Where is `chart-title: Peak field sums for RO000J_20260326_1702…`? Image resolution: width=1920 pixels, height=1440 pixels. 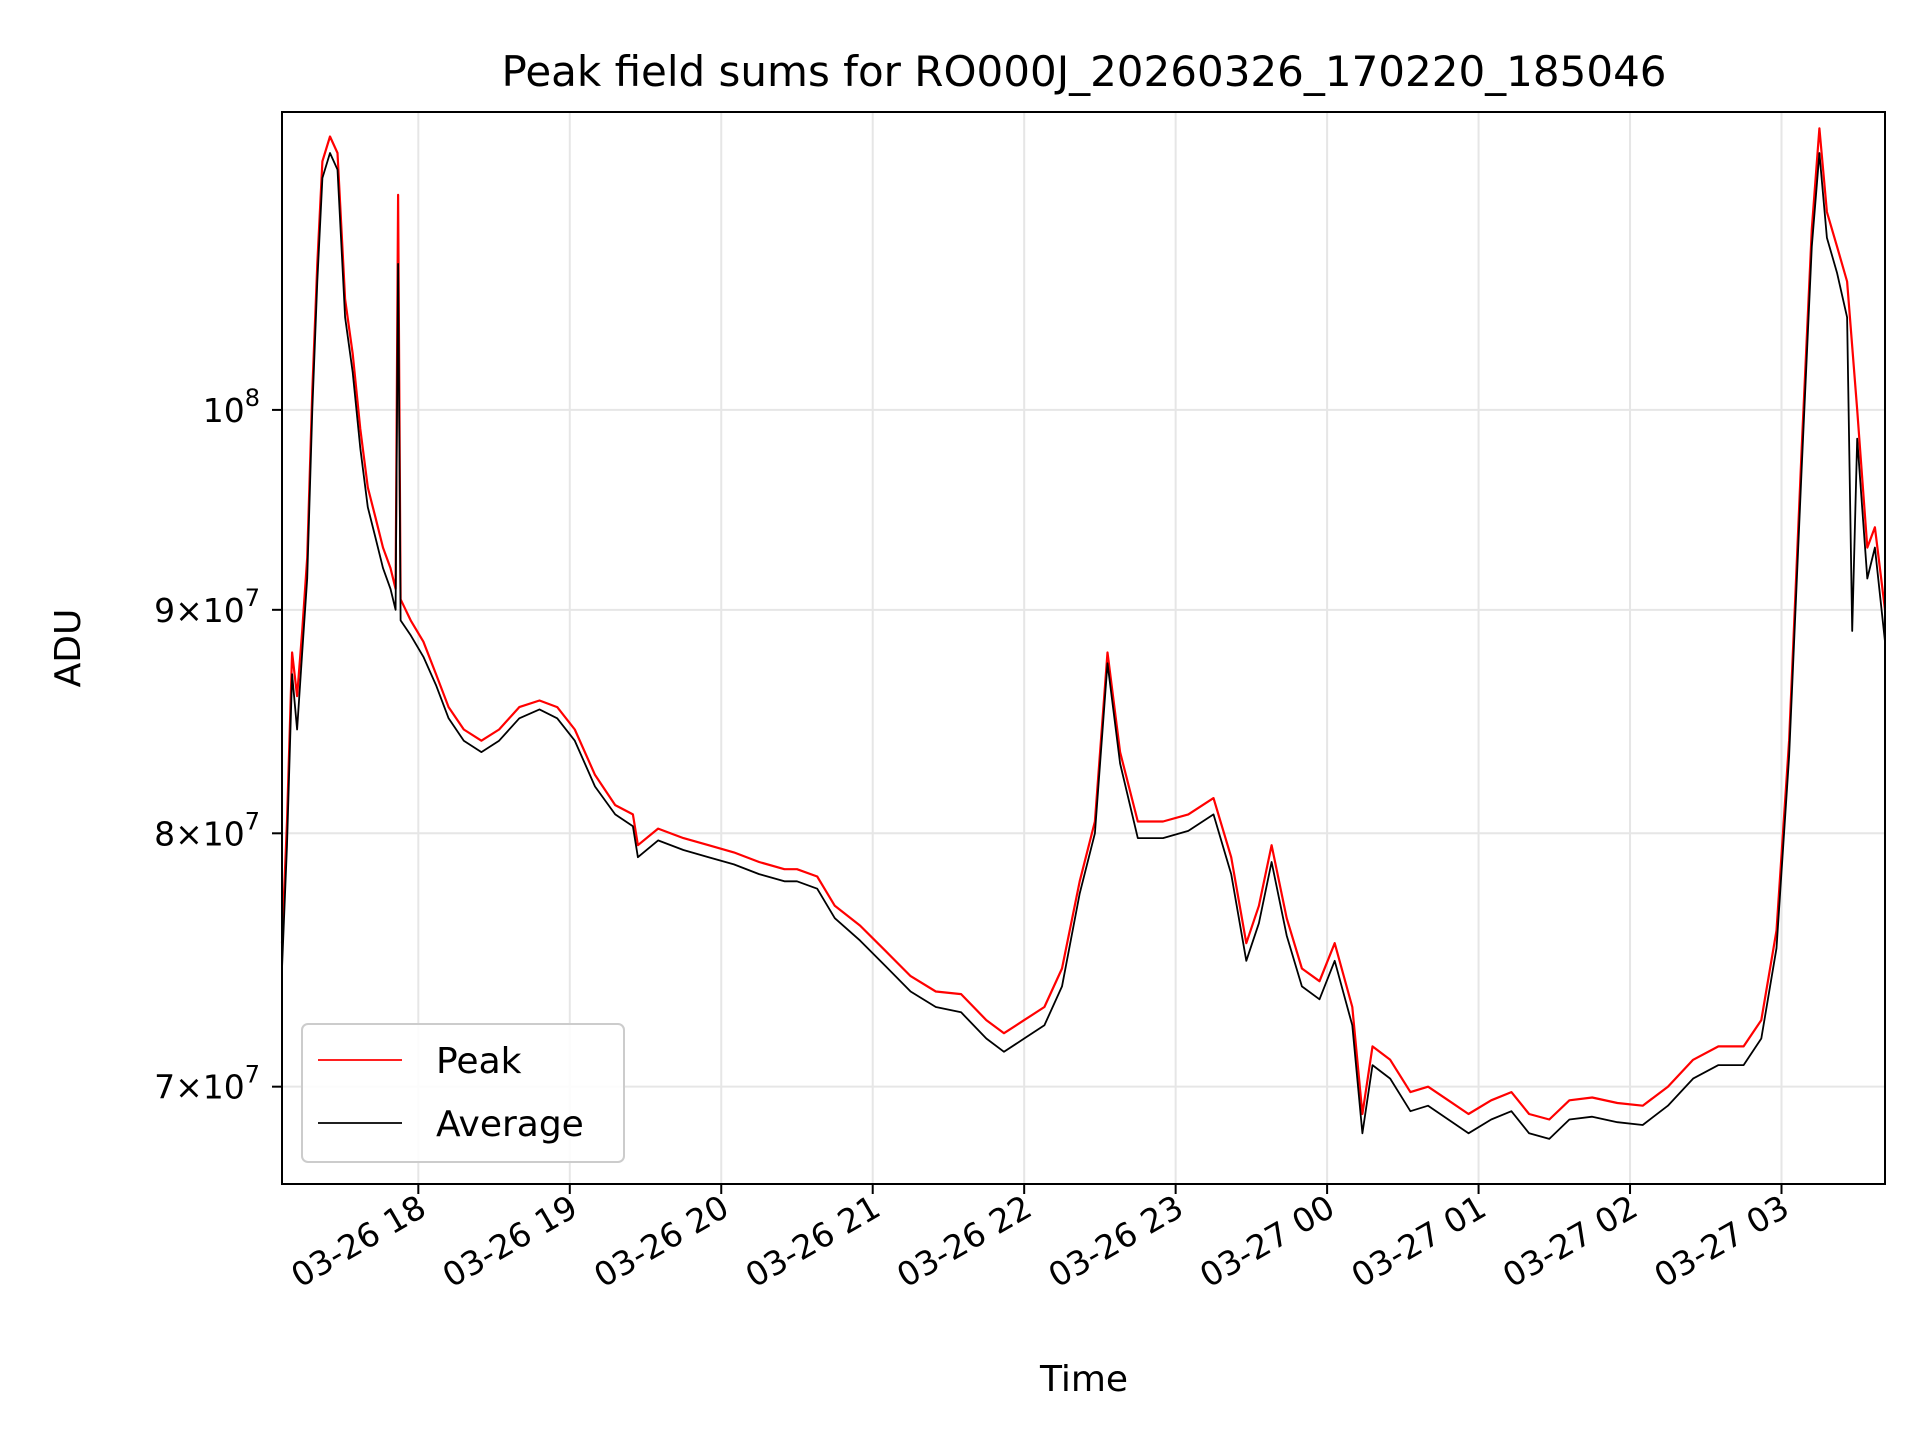
chart-title: Peak field sums for RO000J_20260326_1702… is located at coordinates (1083, 71).